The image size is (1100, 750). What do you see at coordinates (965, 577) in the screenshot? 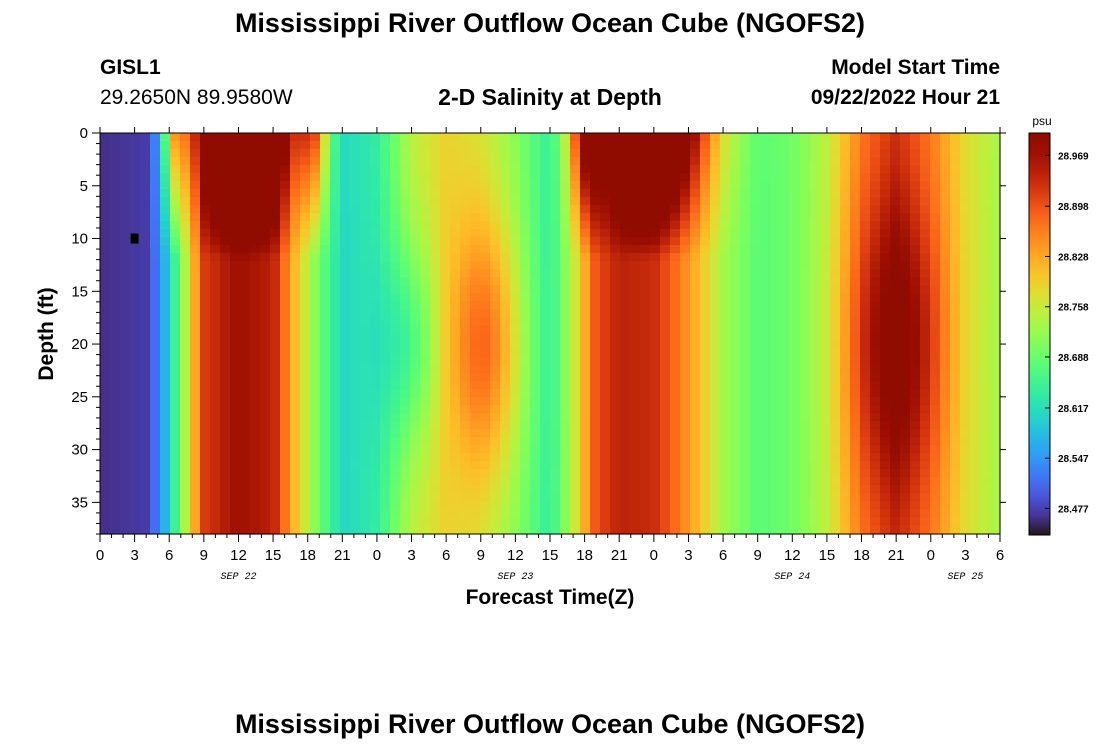
I see `date-label: SEP 25` at bounding box center [965, 577].